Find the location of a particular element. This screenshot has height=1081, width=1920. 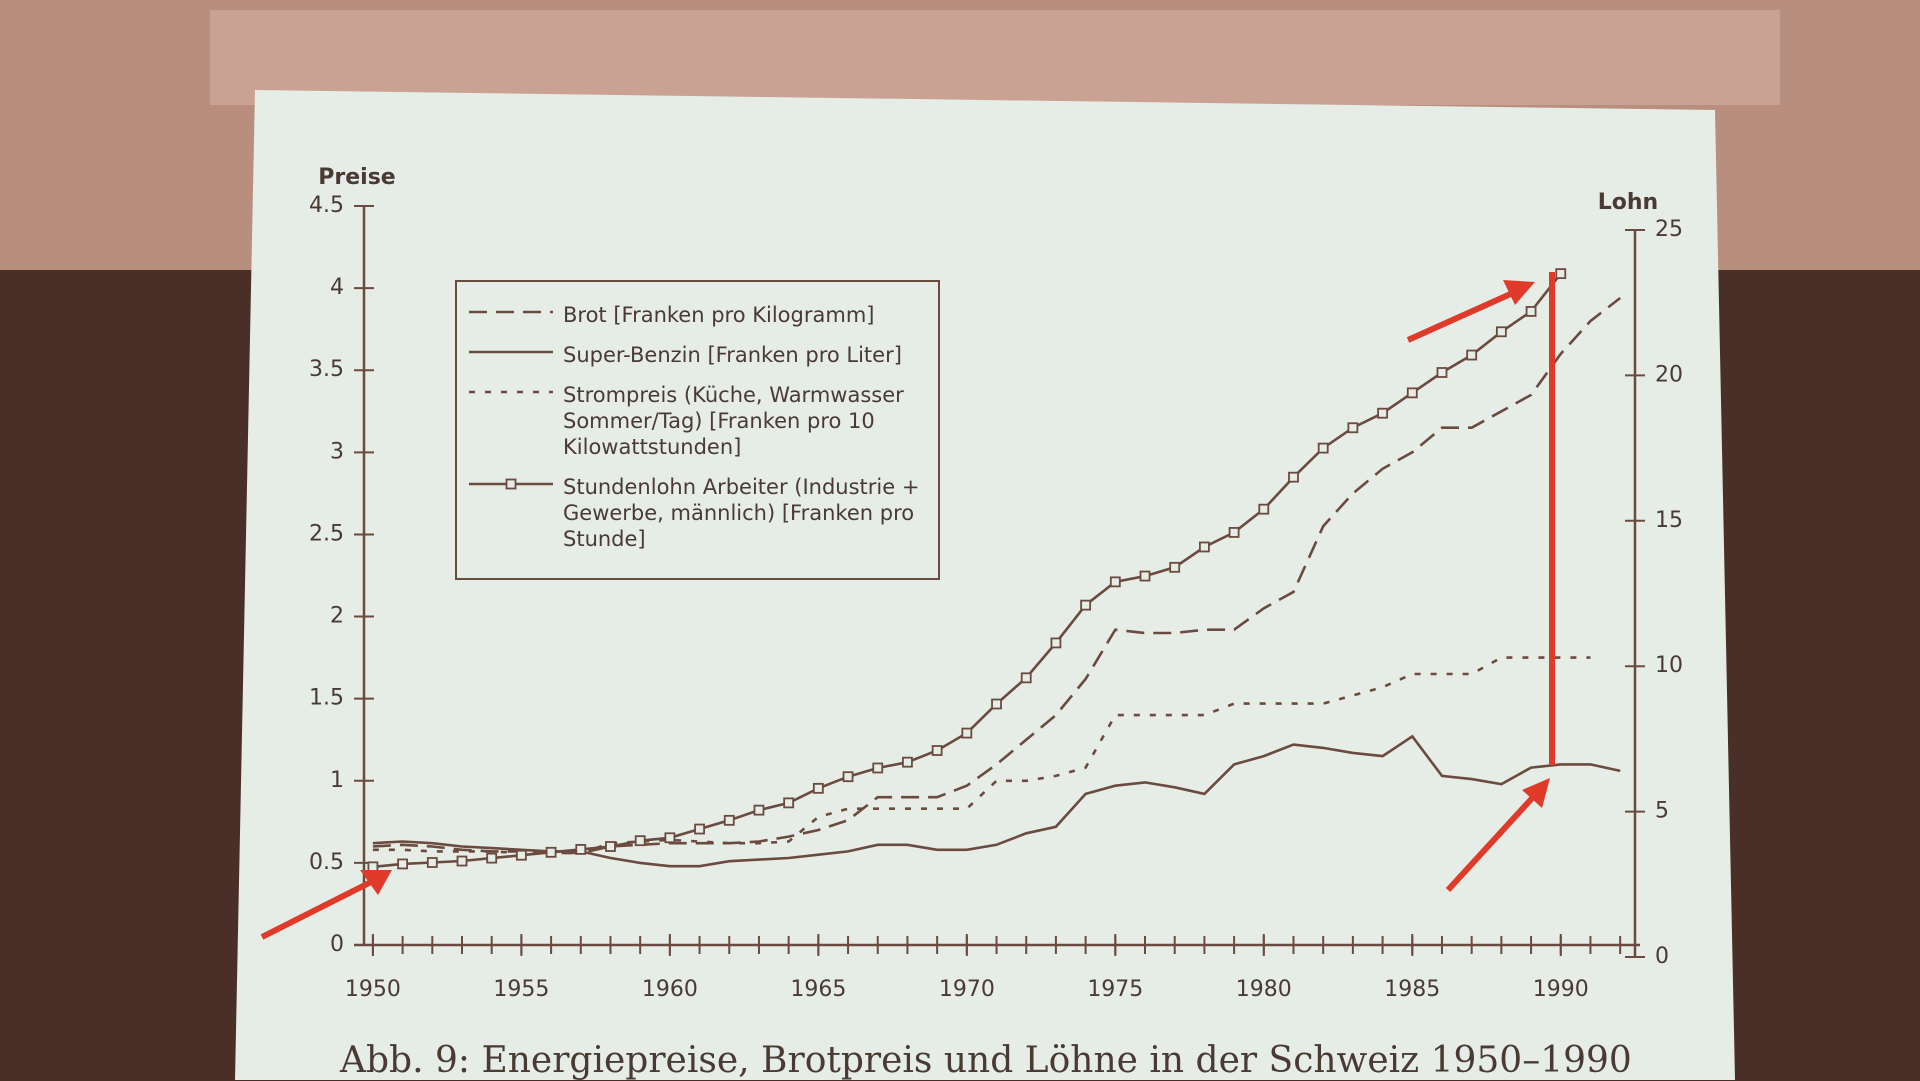

x-tick-label: 1955 is located at coordinates (521, 989).